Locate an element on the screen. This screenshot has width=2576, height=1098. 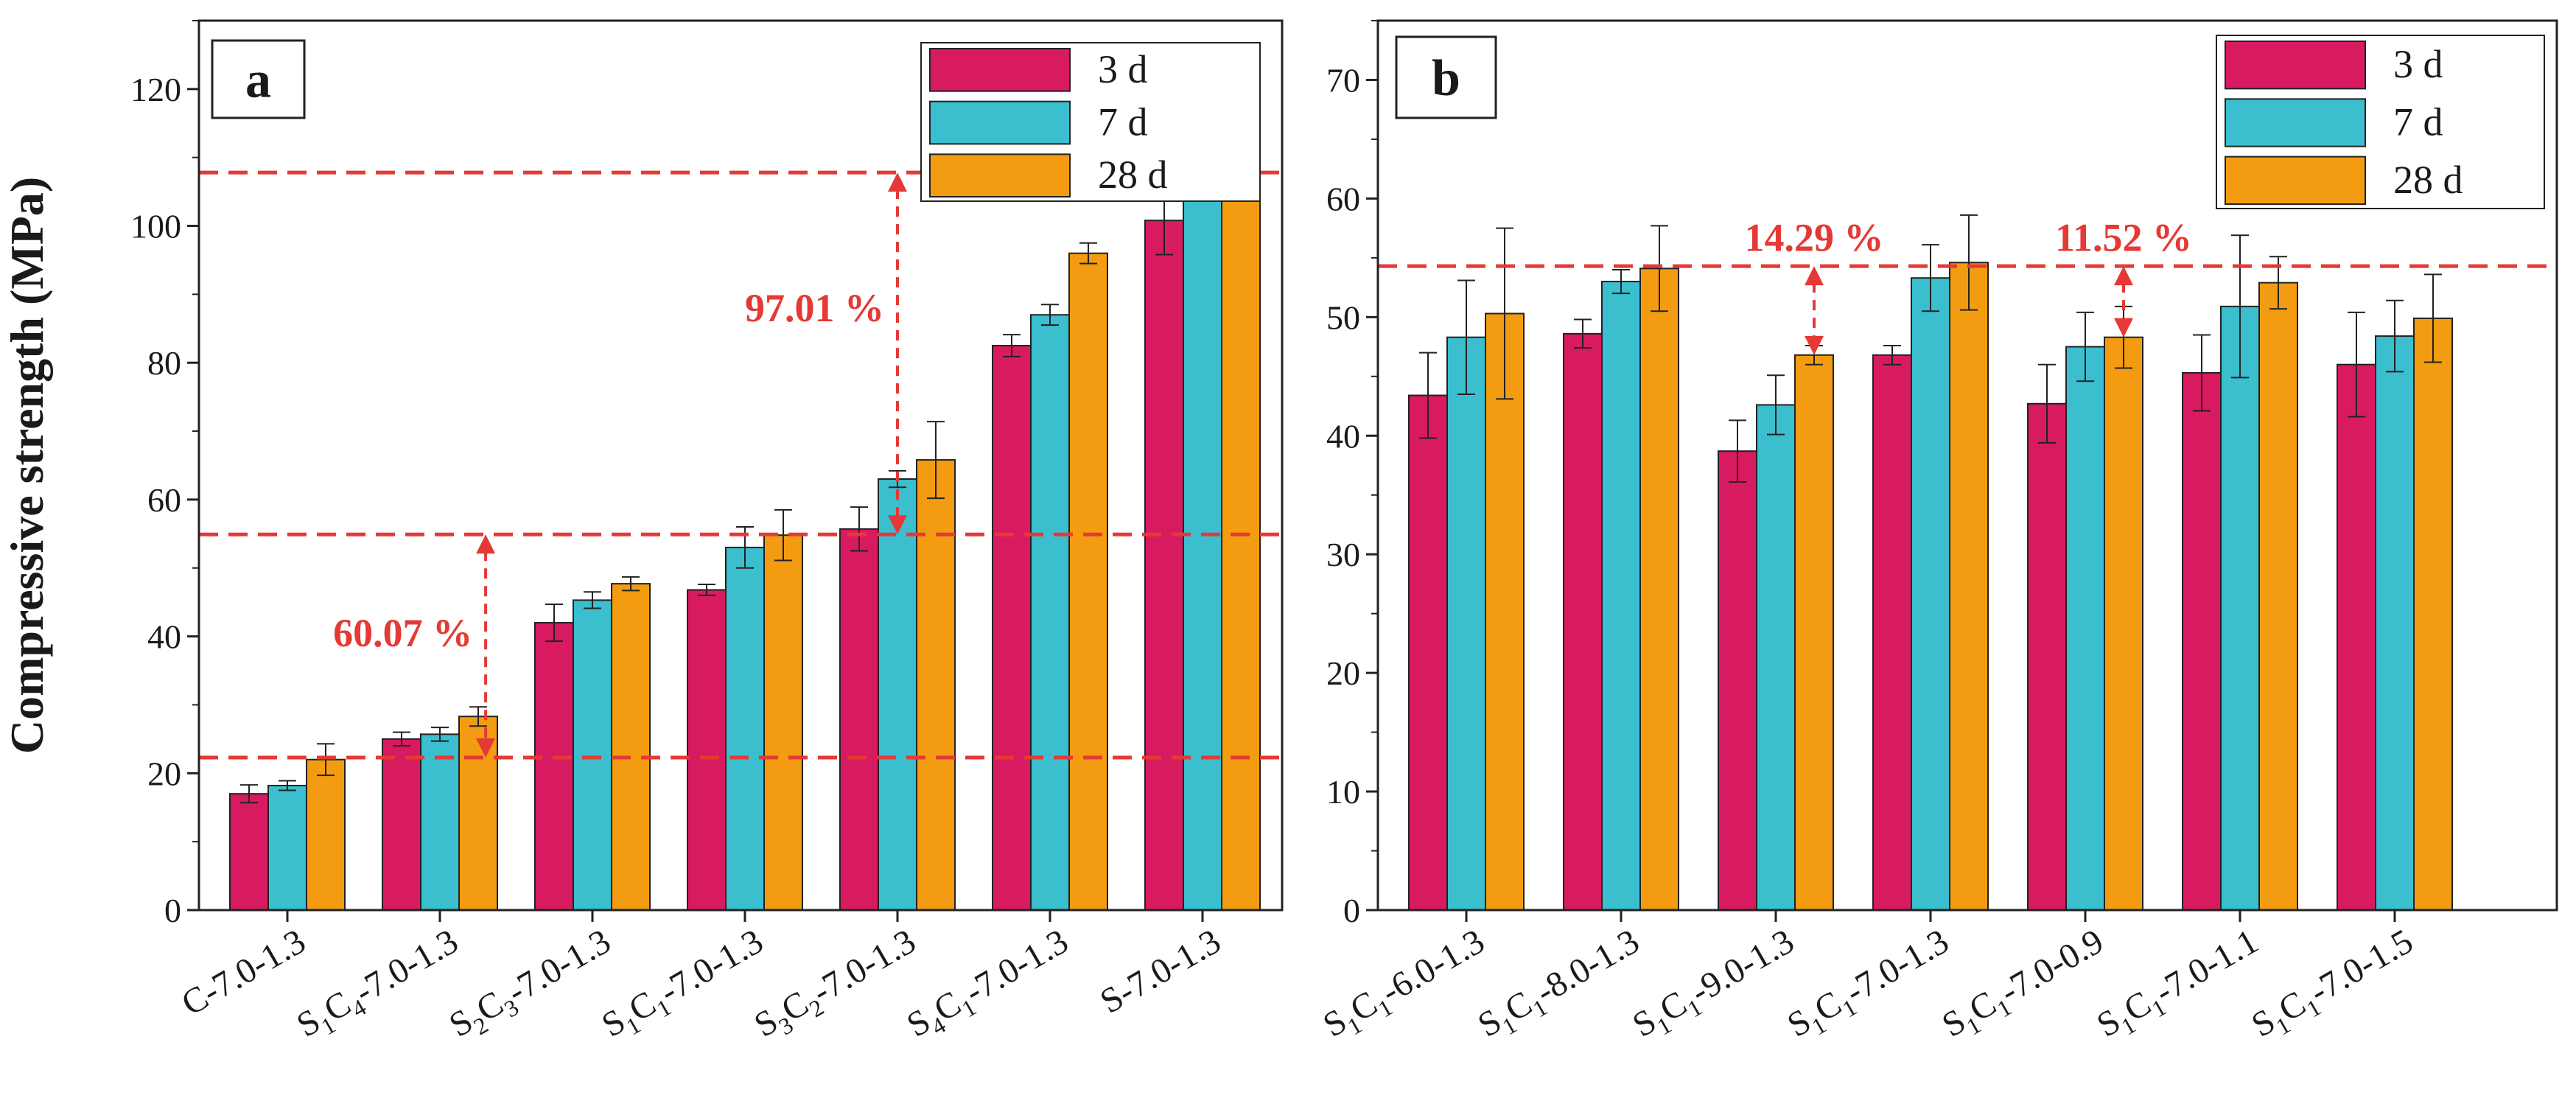
x-tick-label-b-3: S1C1-7.0-1.3 is located at coordinates (1870, 986).